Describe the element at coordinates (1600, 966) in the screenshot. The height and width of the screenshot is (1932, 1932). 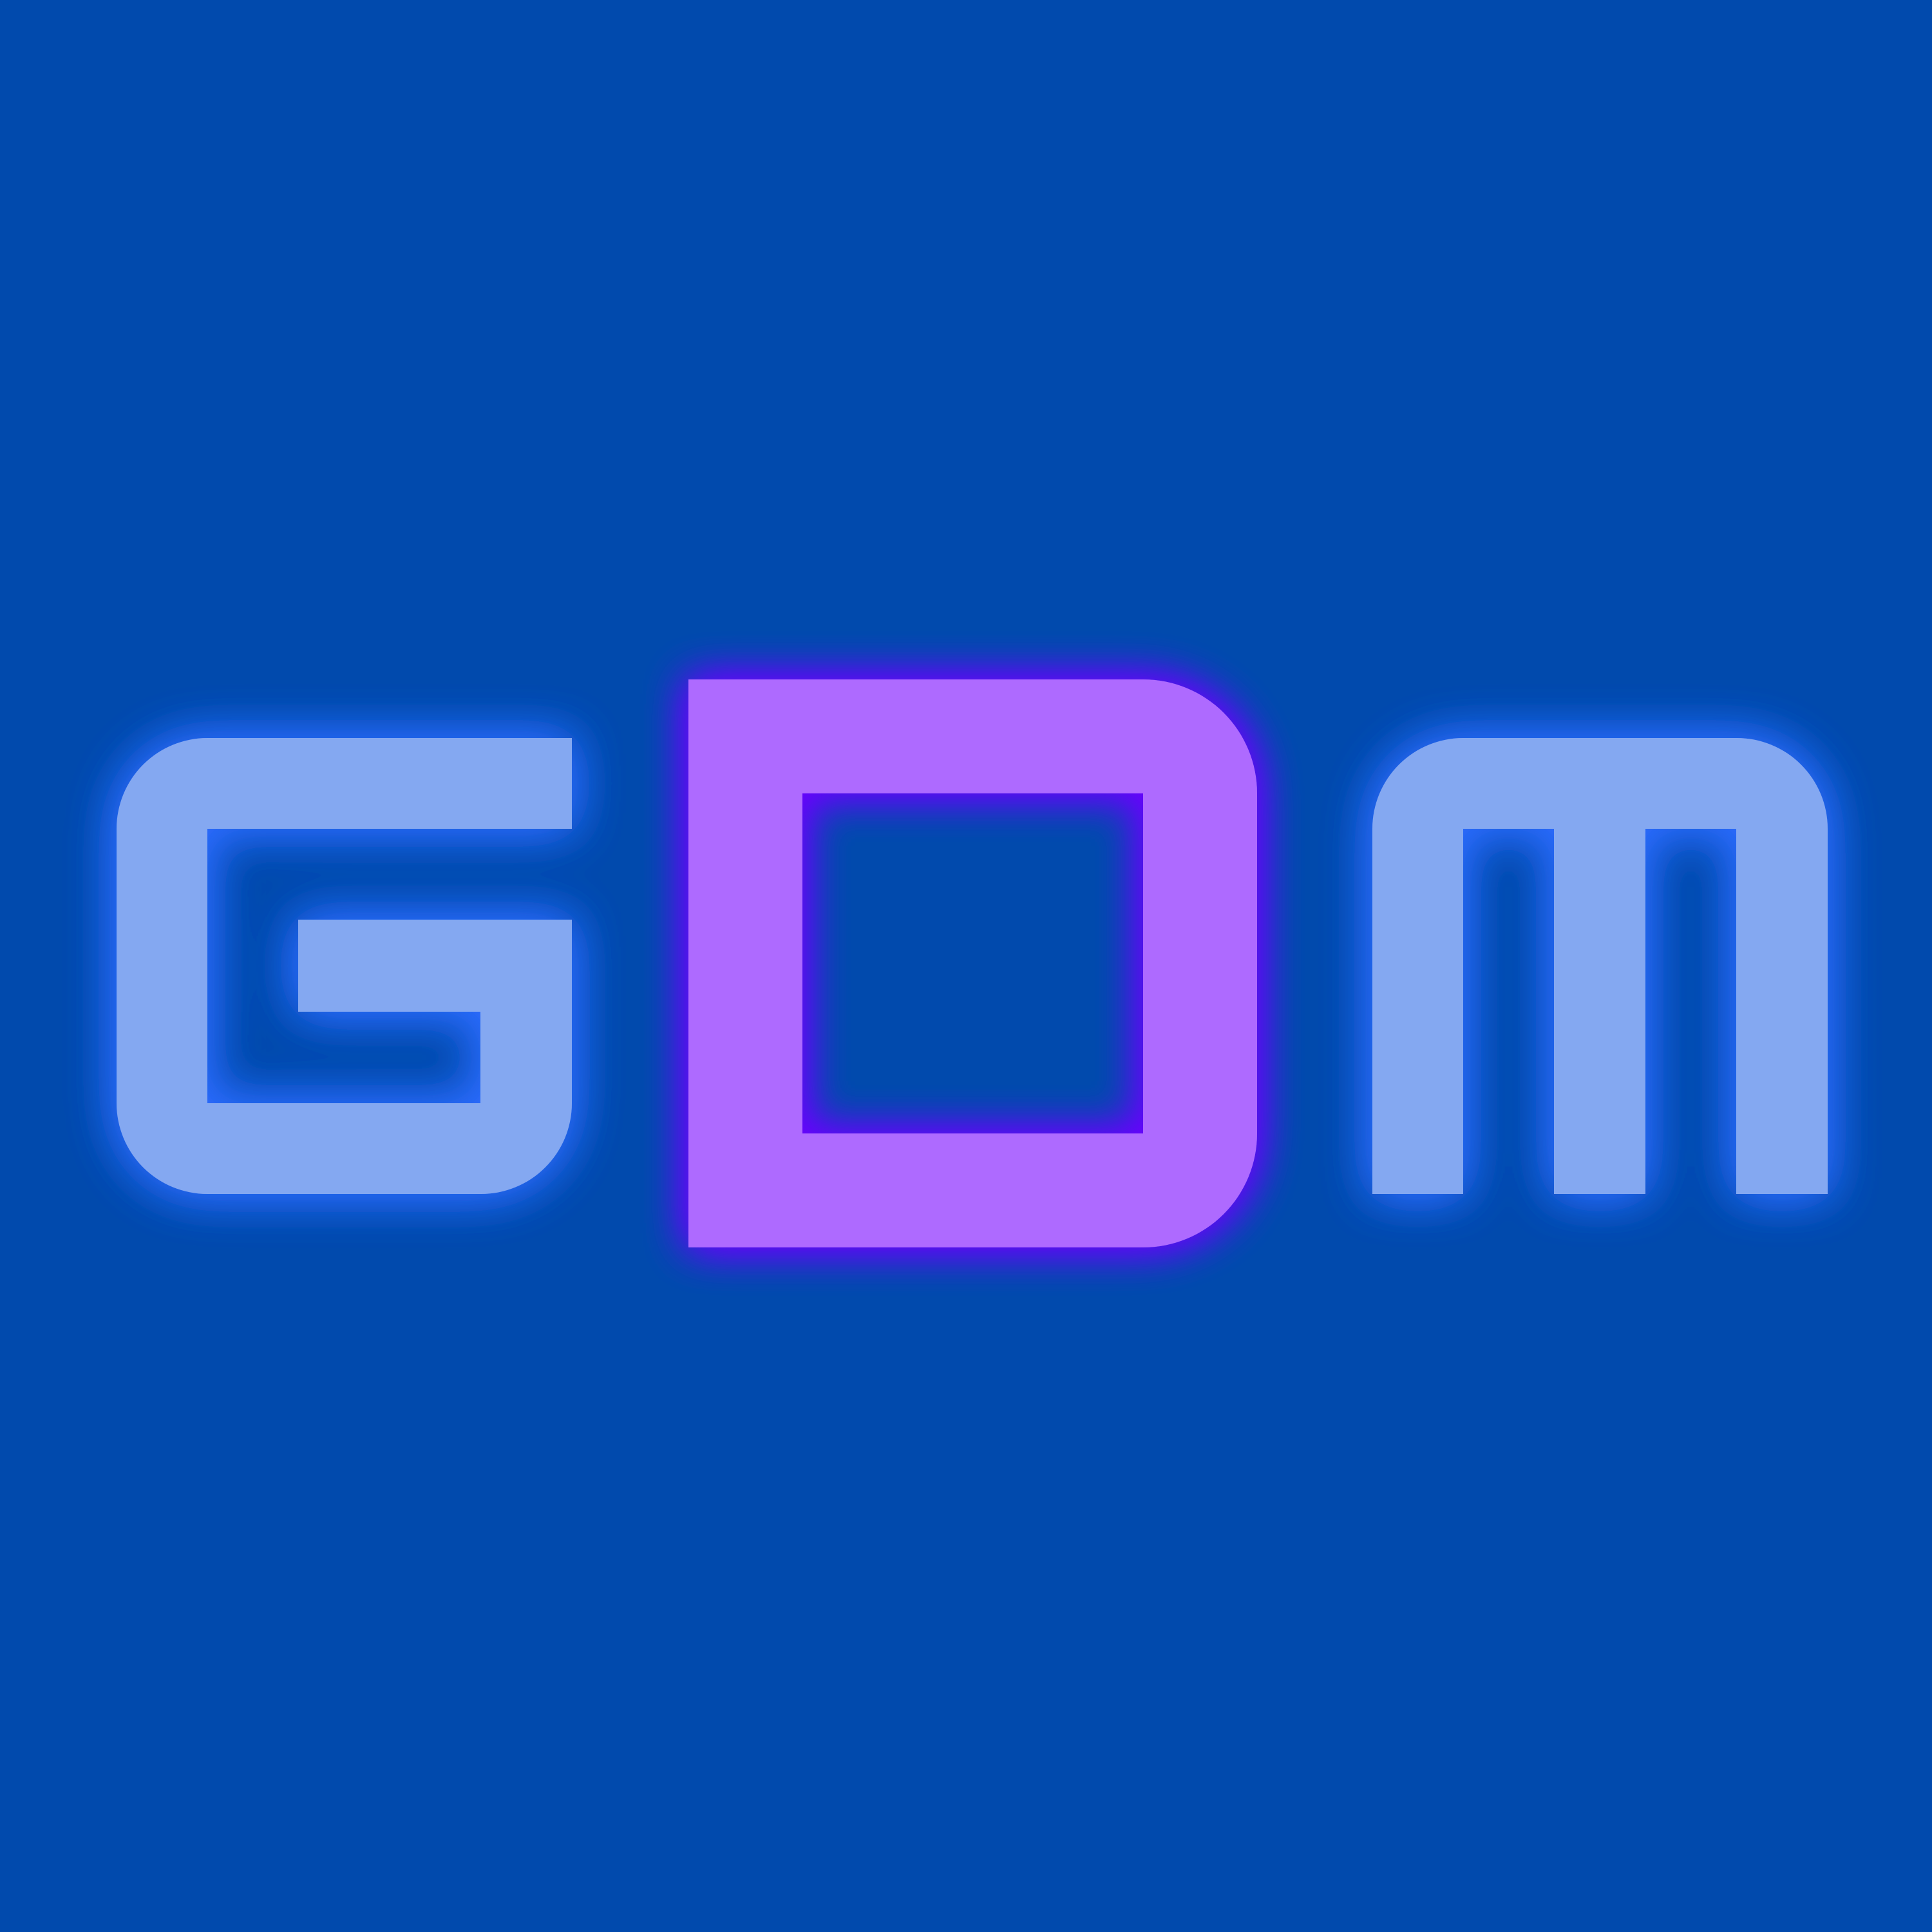
I see `letter-m-mark` at that location.